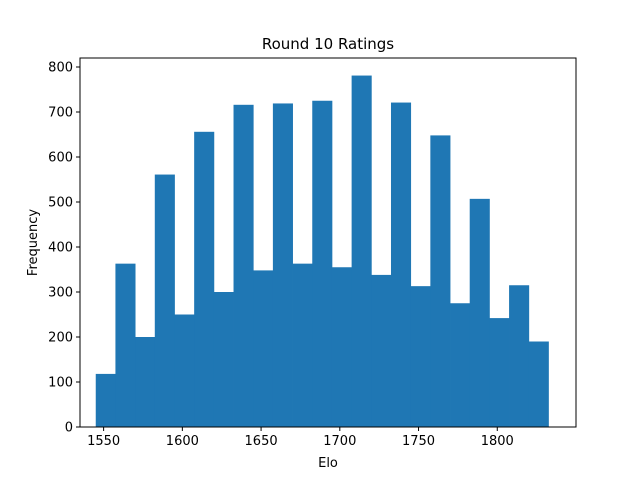 This screenshot has height=480, width=640. Describe the element at coordinates (261, 441) in the screenshot. I see `x-tick-label: 1650` at that location.